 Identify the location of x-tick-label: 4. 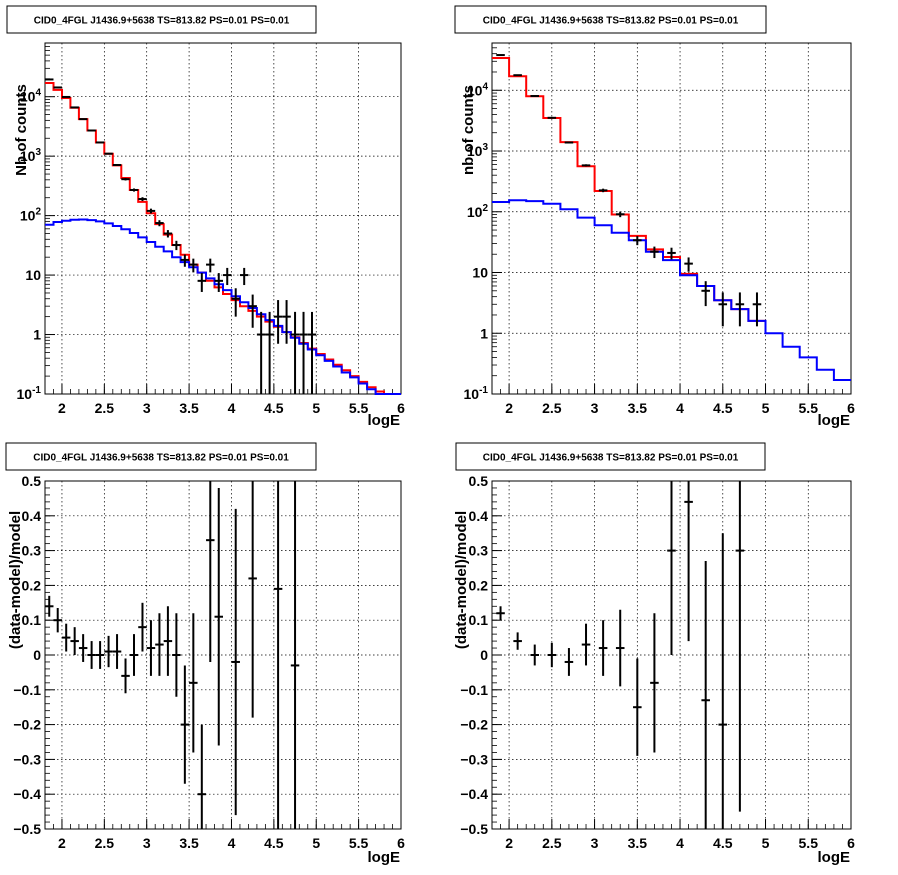
(232, 408).